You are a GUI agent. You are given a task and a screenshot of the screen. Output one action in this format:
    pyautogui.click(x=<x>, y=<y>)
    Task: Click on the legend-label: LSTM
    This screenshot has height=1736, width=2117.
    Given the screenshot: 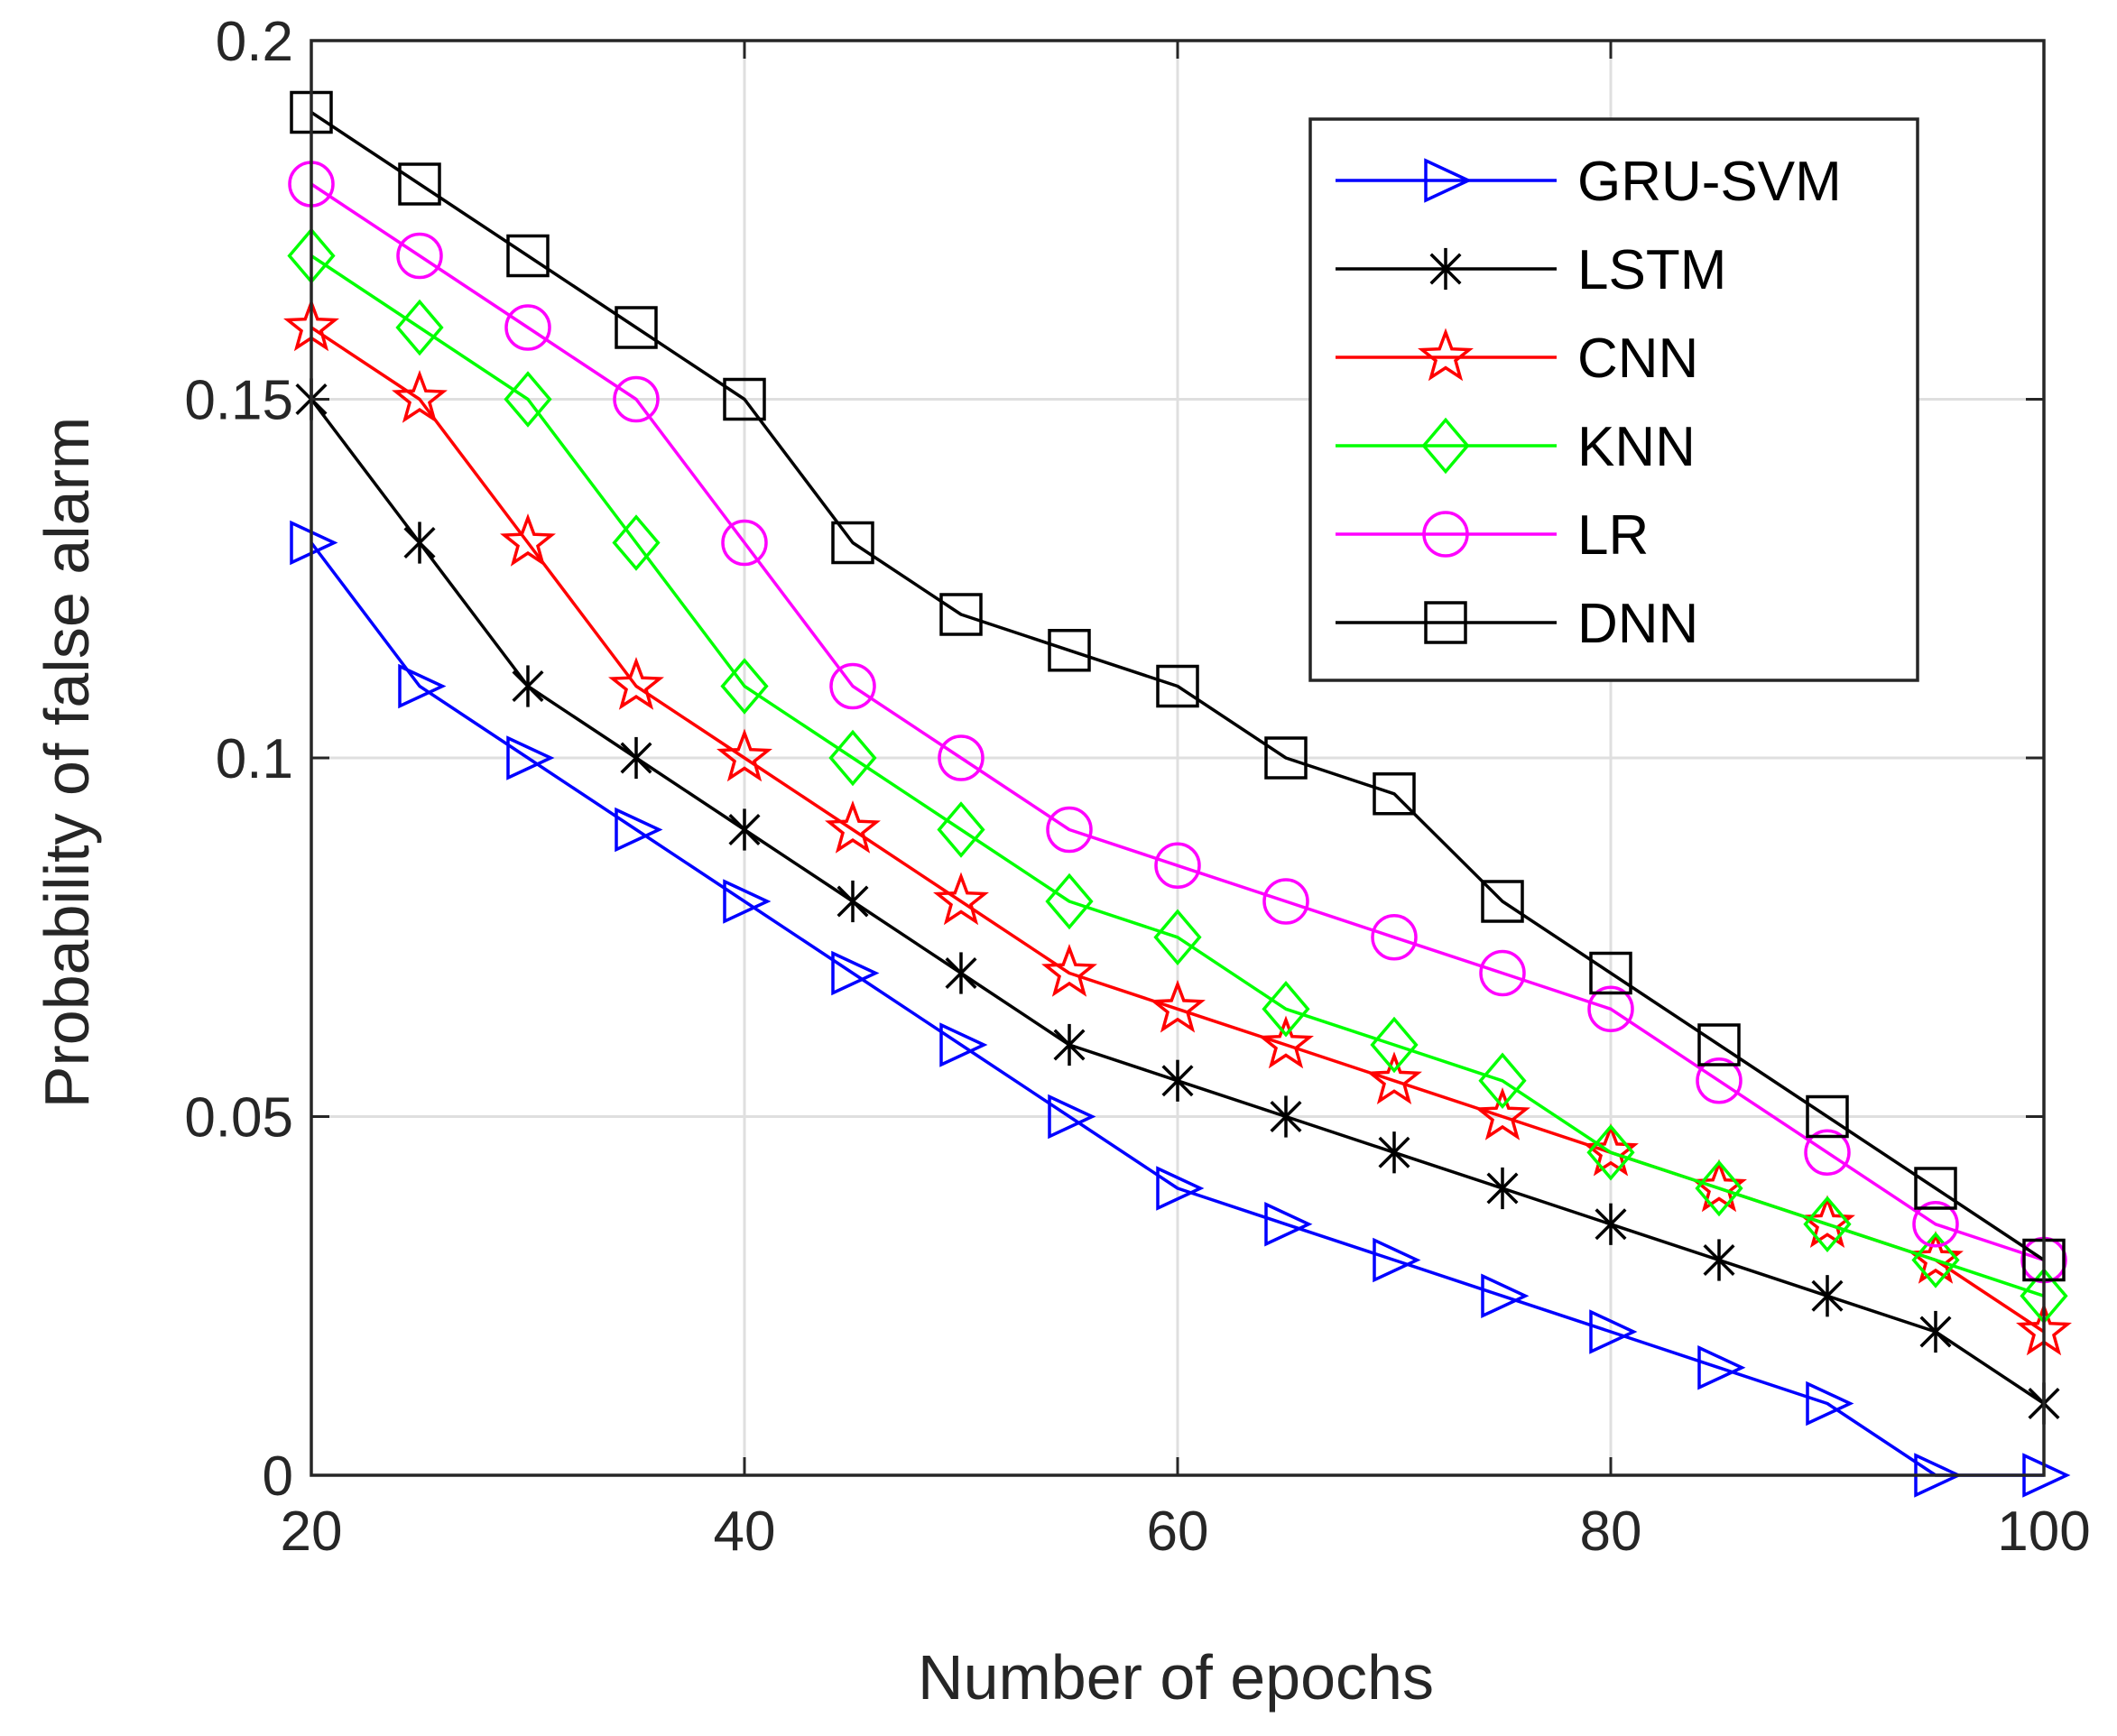 What is the action you would take?
    pyautogui.click(x=1651, y=270)
    